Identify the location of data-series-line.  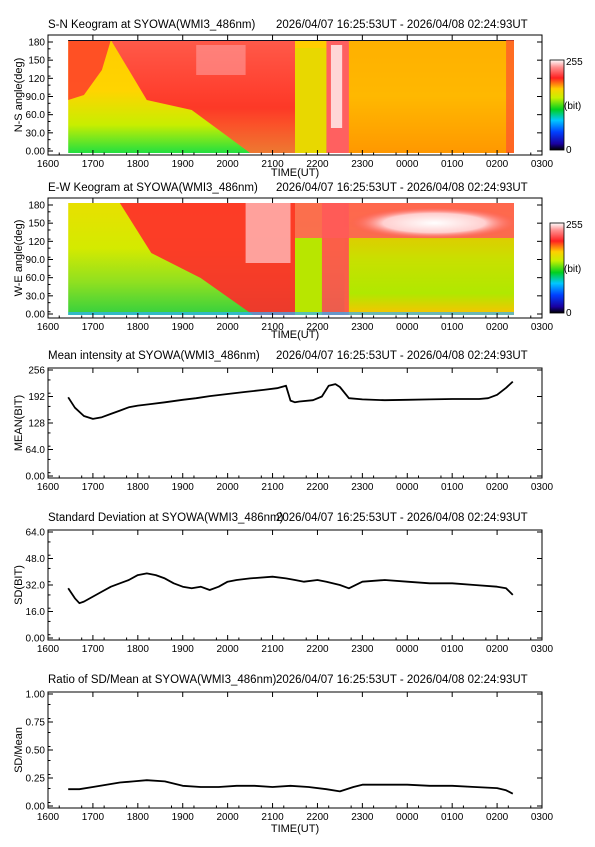
(290, 400).